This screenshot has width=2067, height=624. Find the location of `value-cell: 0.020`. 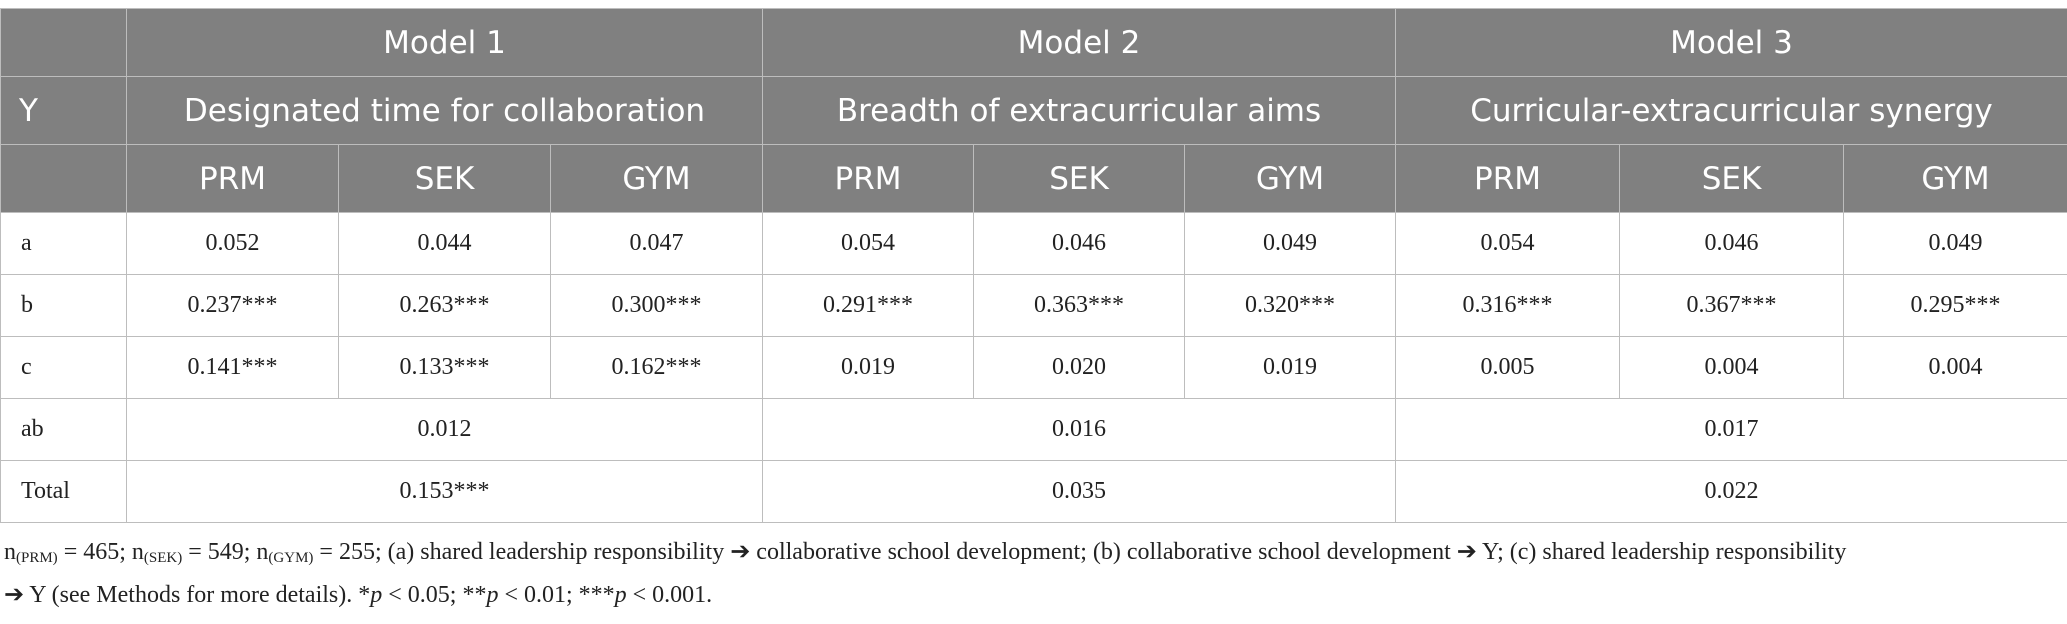

value-cell: 0.020 is located at coordinates (1079, 367).